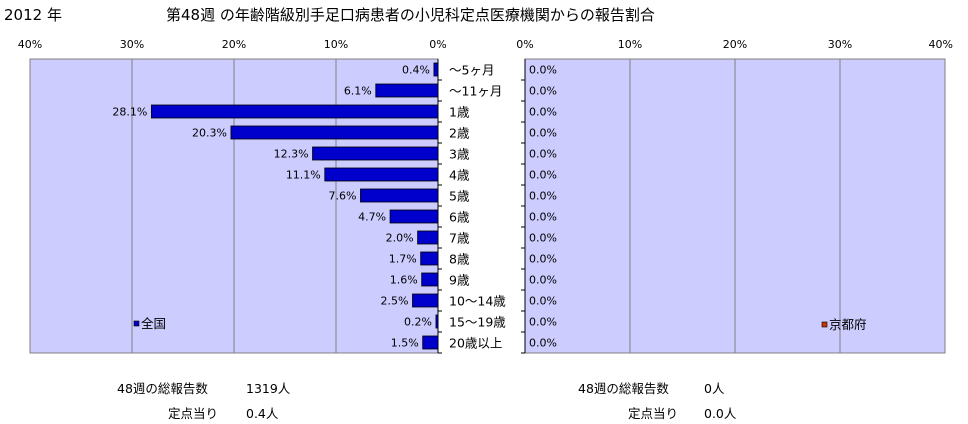 This screenshot has width=968, height=424. Describe the element at coordinates (136, 323) in the screenshot. I see `national-legend-swatch` at that location.